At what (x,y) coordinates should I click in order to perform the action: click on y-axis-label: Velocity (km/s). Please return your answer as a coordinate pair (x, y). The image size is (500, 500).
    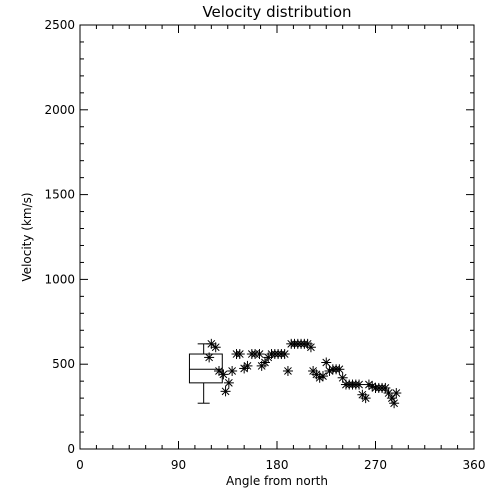
    Looking at the image, I should click on (27, 236).